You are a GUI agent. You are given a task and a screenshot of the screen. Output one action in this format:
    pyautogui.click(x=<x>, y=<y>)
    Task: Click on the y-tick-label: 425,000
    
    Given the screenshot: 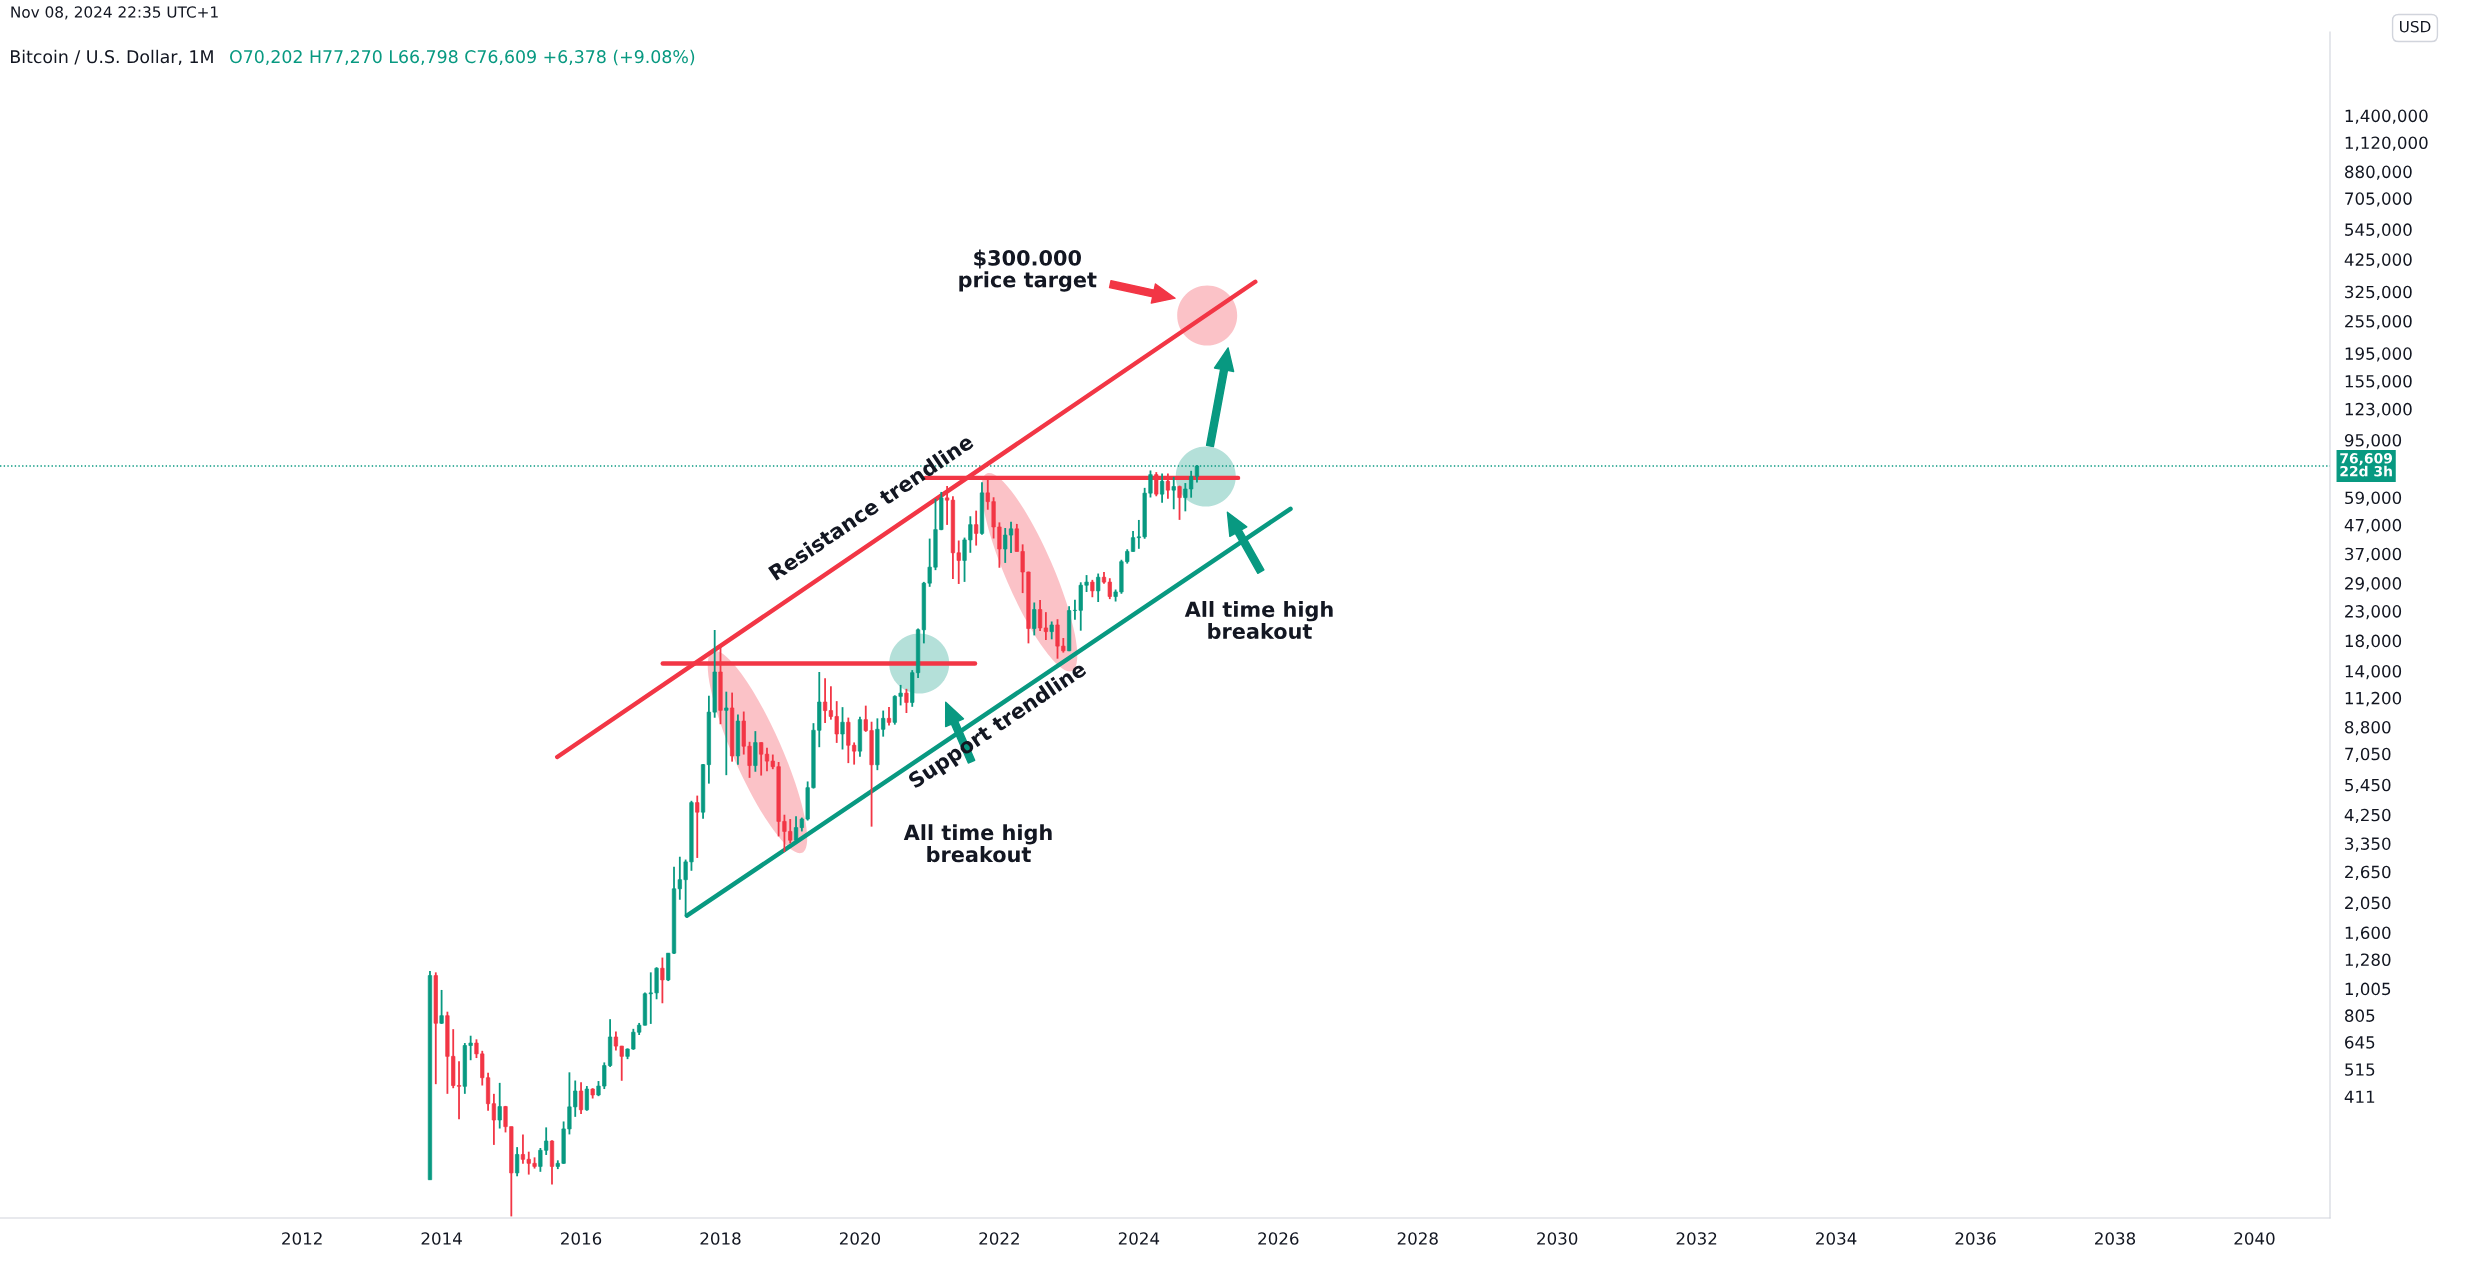 What is the action you would take?
    pyautogui.click(x=2378, y=260)
    